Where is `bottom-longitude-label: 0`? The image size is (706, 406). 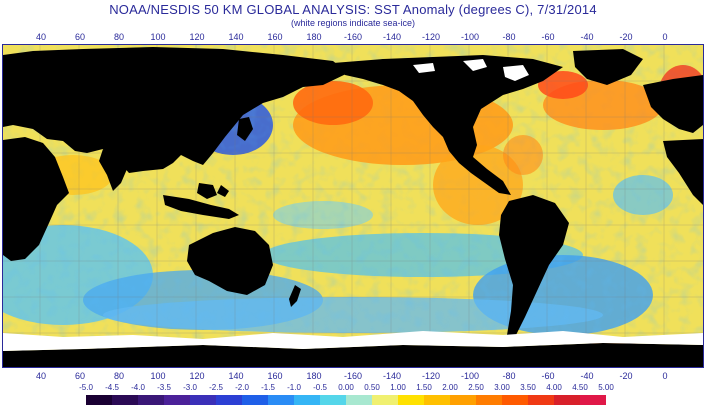
bottom-longitude-label: 0 is located at coordinates (665, 376).